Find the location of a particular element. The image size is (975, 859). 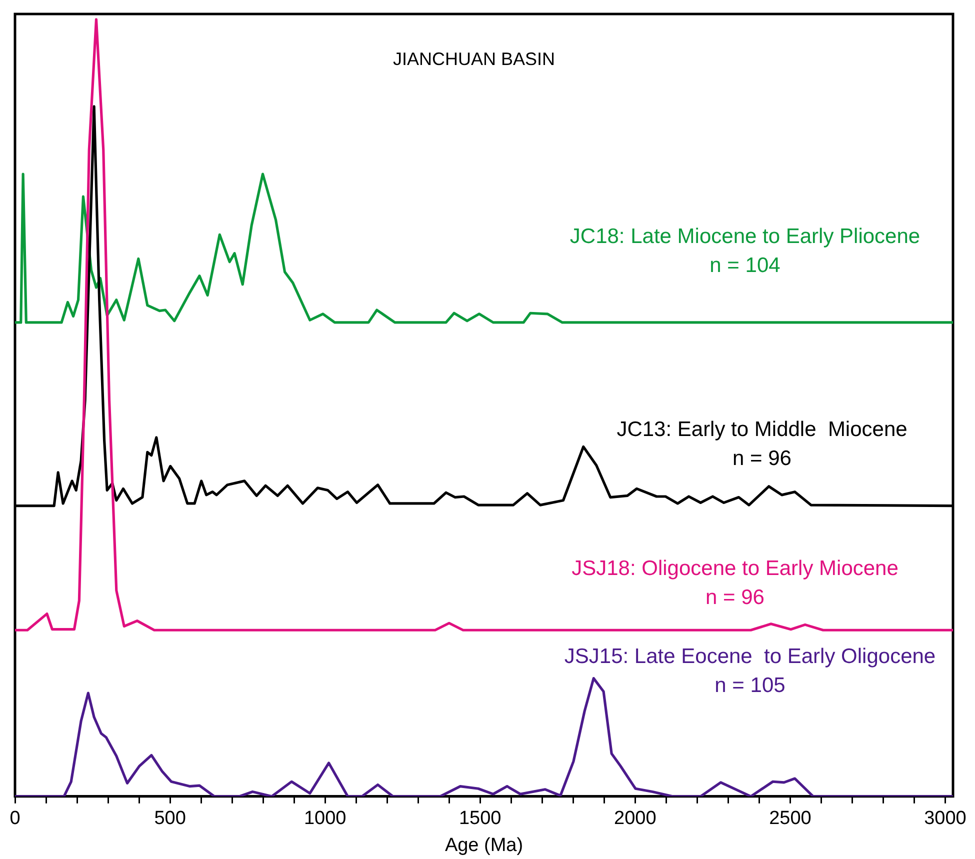

x-tick-label: 1500 is located at coordinates (480, 819).